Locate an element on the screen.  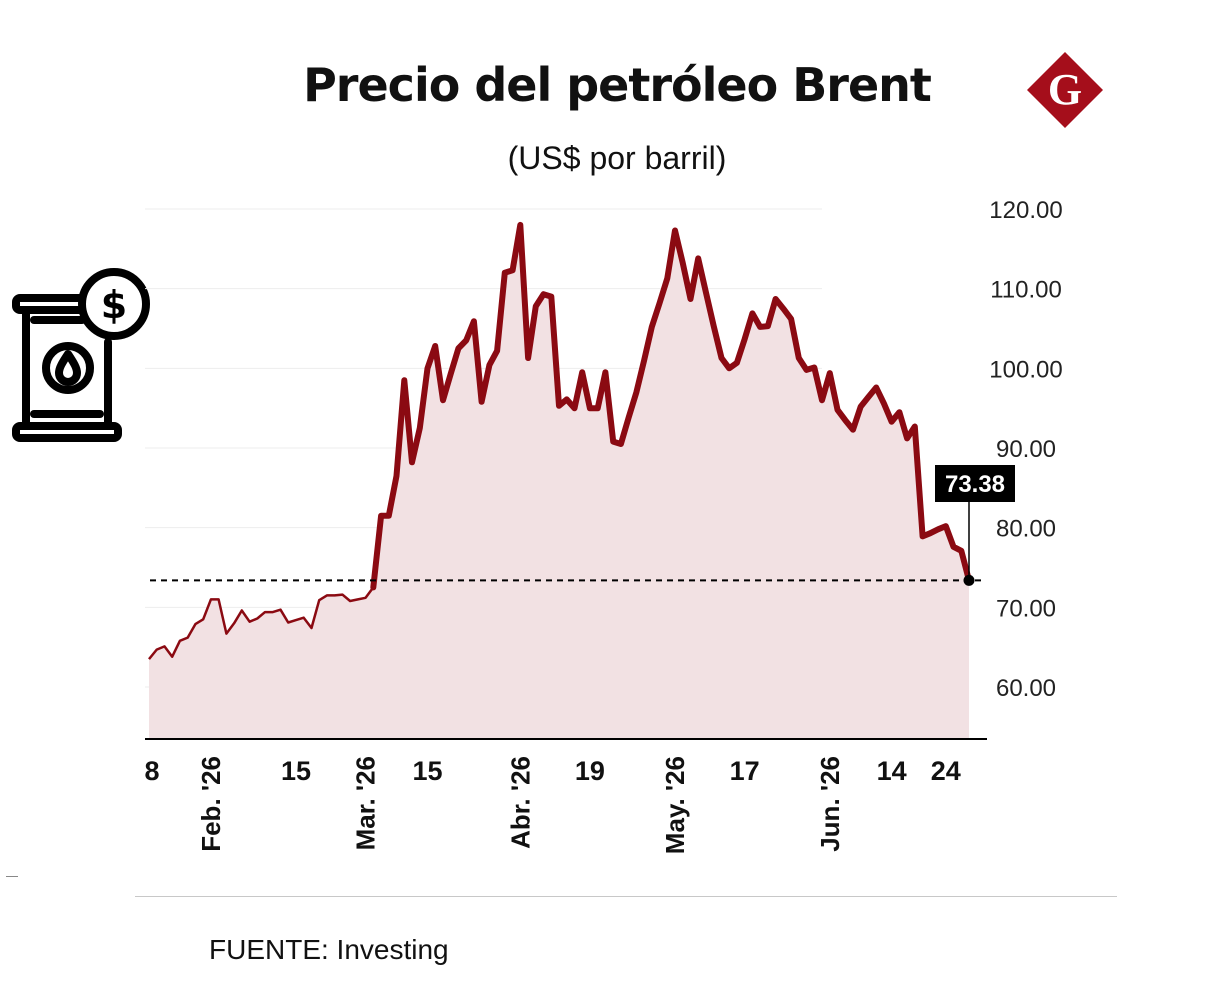
x-tick-label-month: Jun. '26 is located at coordinates (830, 804).